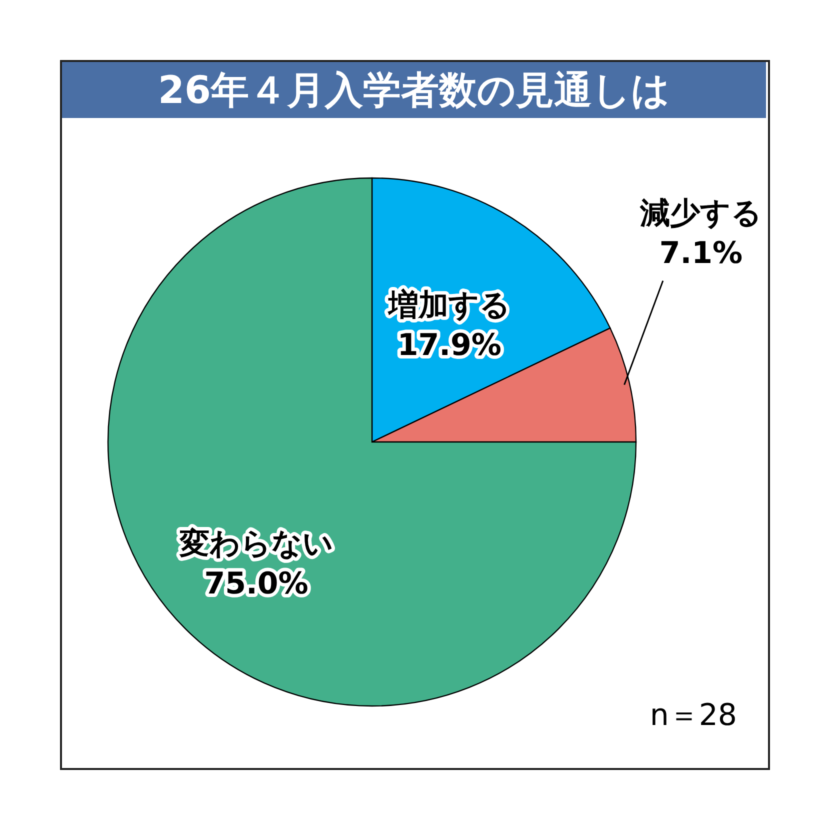 This screenshot has width=827, height=827. Describe the element at coordinates (256, 544) in the screenshot. I see `slice-label: 変わらない` at that location.